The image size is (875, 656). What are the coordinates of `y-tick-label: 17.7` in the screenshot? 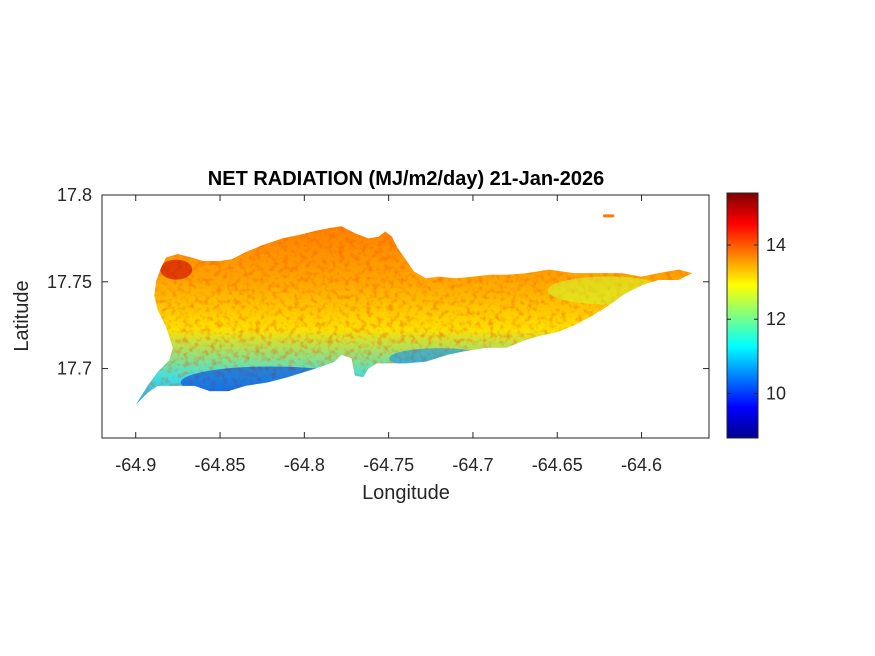 It's located at (74, 369).